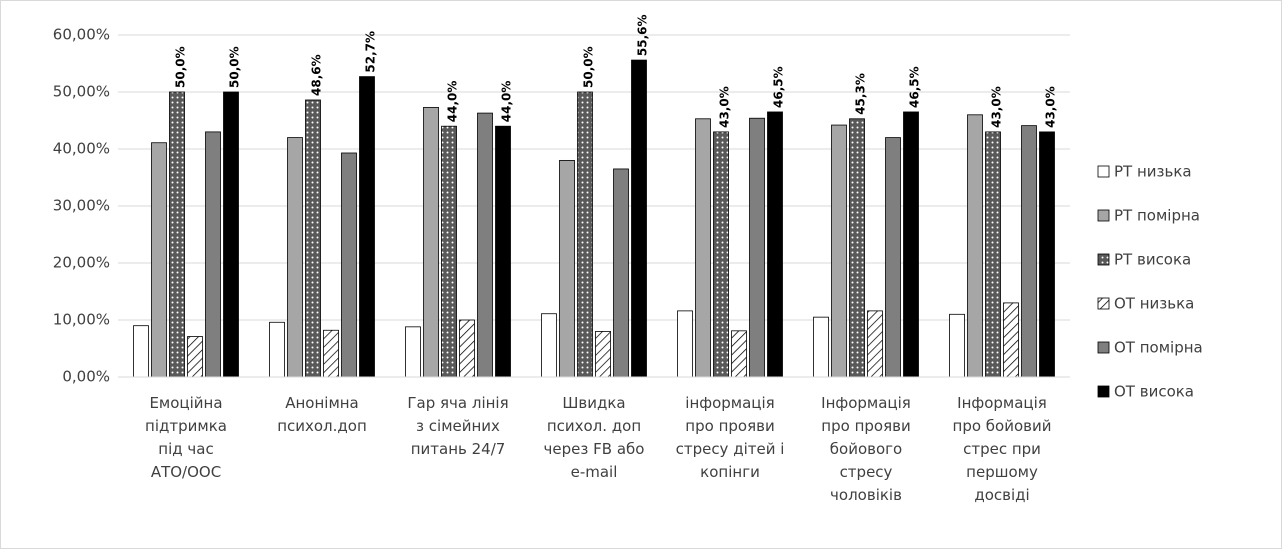 Image resolution: width=1282 pixels, height=553 pixels. What do you see at coordinates (594, 437) in the screenshot?
I see `x-tick-label: Швидка психол. доп через FB або e-mail` at bounding box center [594, 437].